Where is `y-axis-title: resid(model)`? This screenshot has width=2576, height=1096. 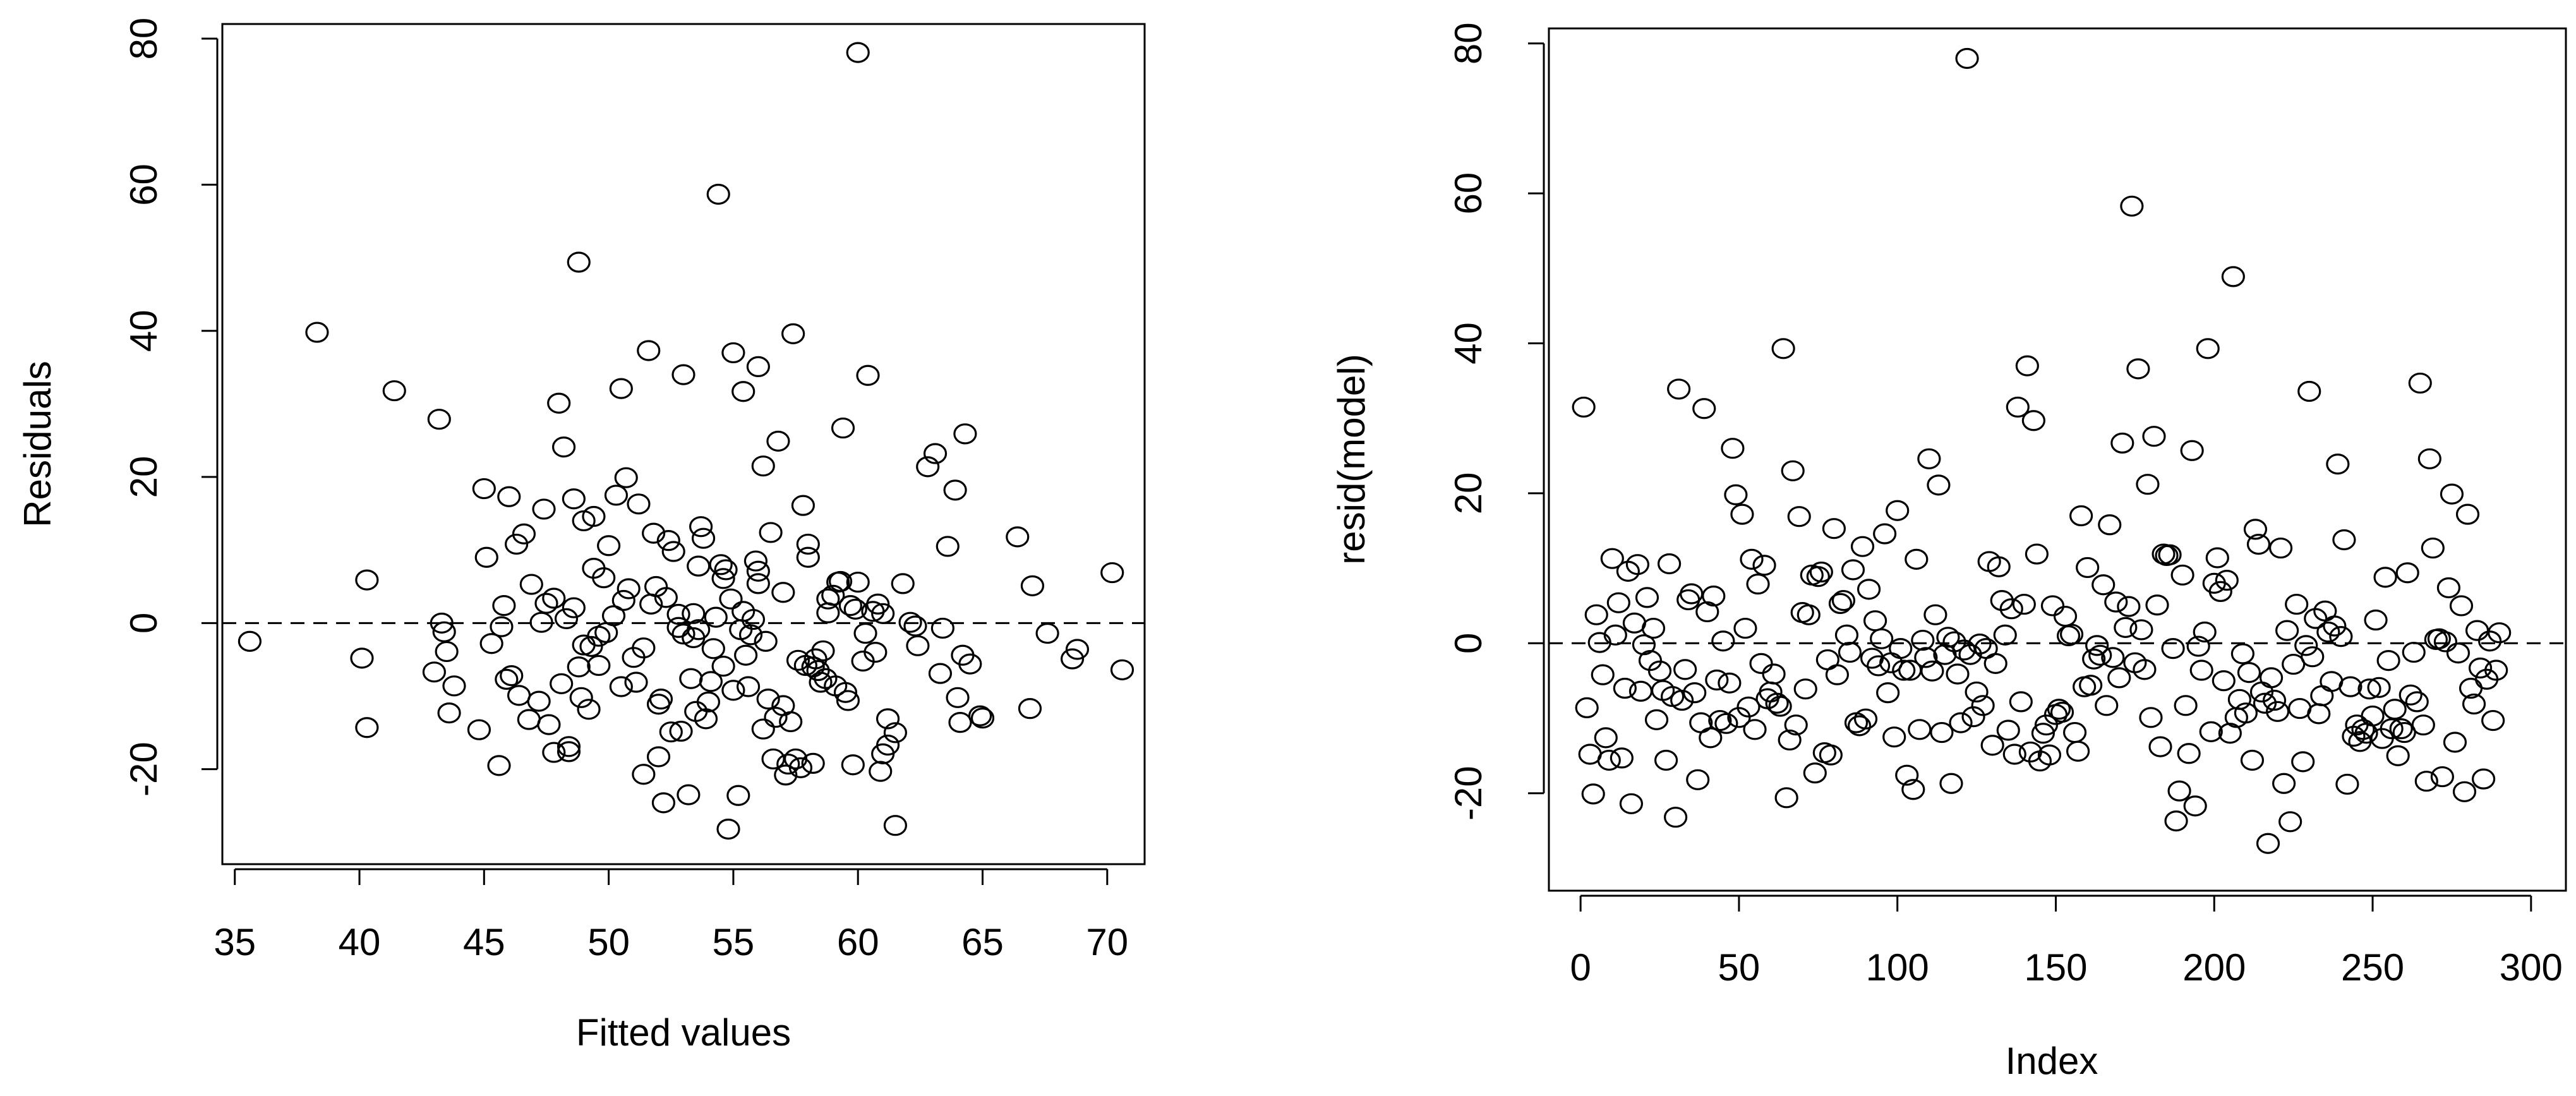
y-axis-title: resid(model) is located at coordinates (1351, 459).